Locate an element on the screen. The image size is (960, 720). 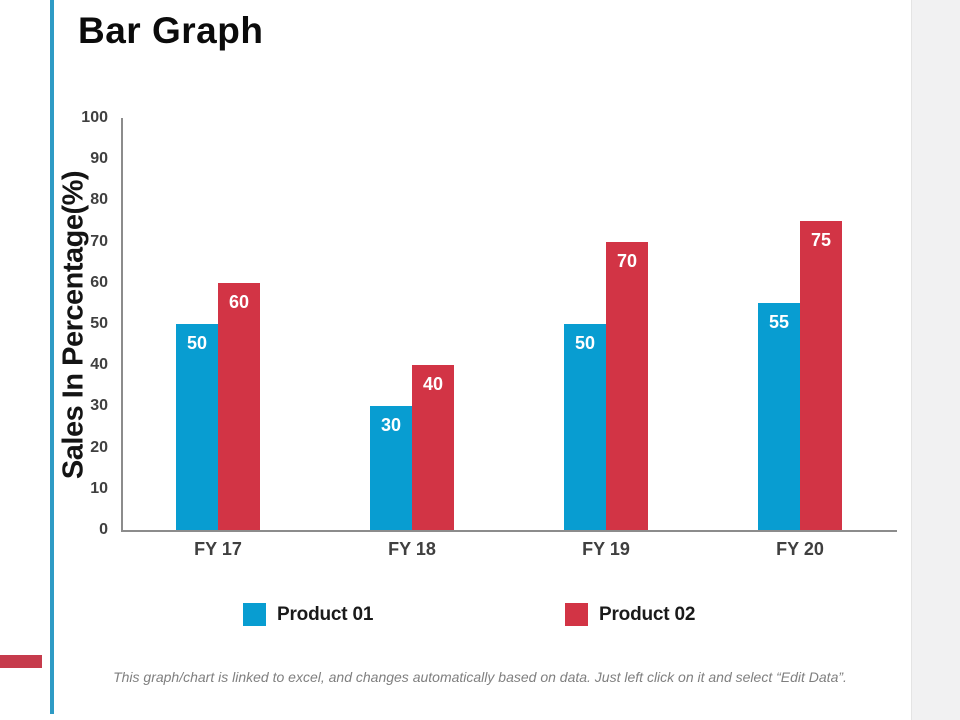
right-gray-strip is located at coordinates (935, 360).